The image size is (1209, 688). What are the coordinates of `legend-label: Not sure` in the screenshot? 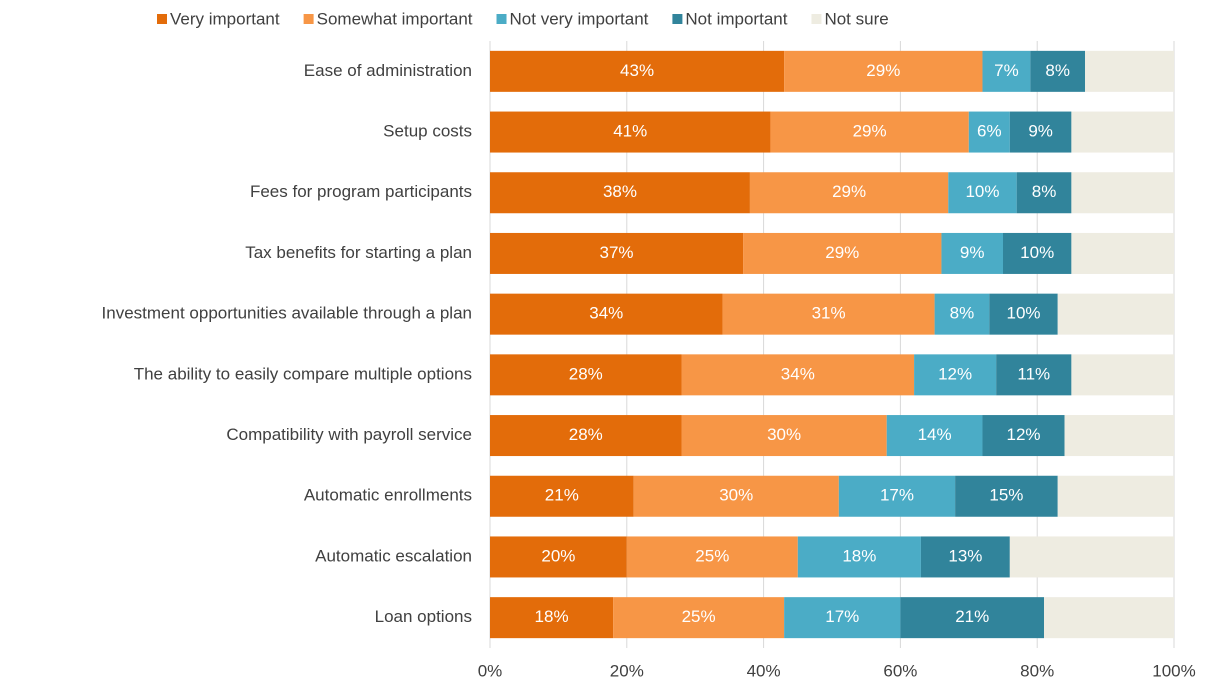 It's located at (856, 18).